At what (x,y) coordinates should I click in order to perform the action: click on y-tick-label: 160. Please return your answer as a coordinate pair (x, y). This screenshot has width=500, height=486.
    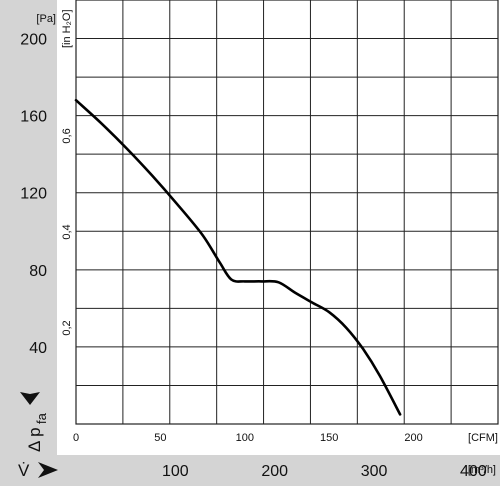
    Looking at the image, I should click on (33, 117).